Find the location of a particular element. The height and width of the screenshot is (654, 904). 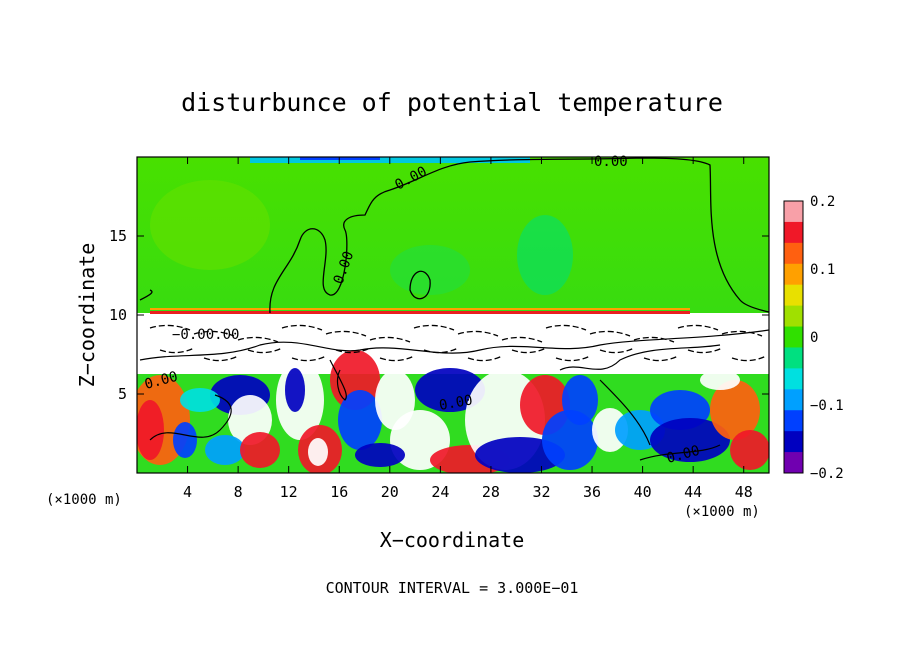

y-tick-label: 15 is located at coordinates (118, 236).